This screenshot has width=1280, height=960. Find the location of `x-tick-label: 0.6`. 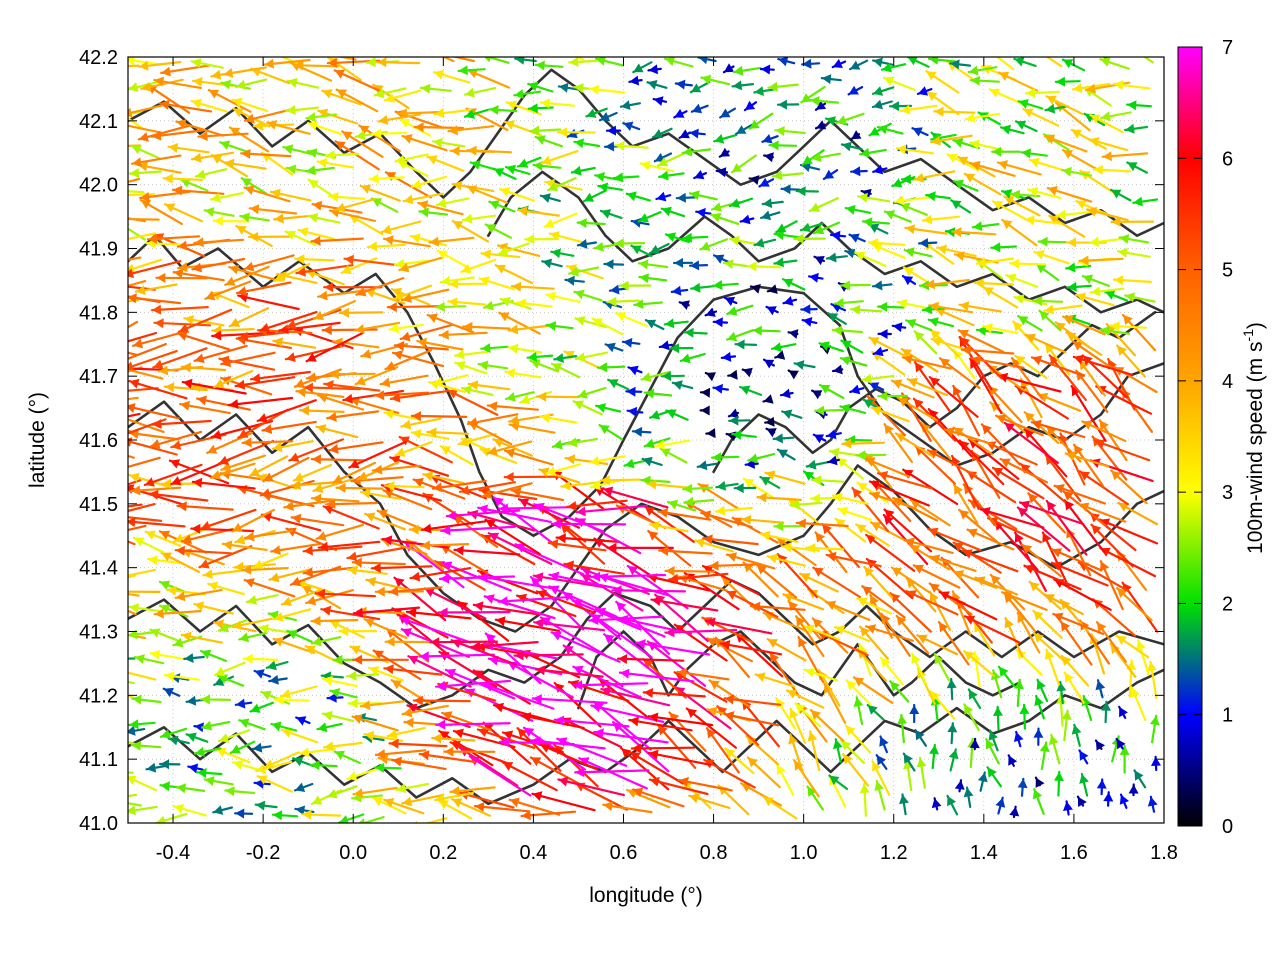

x-tick-label: 0.6 is located at coordinates (624, 853).